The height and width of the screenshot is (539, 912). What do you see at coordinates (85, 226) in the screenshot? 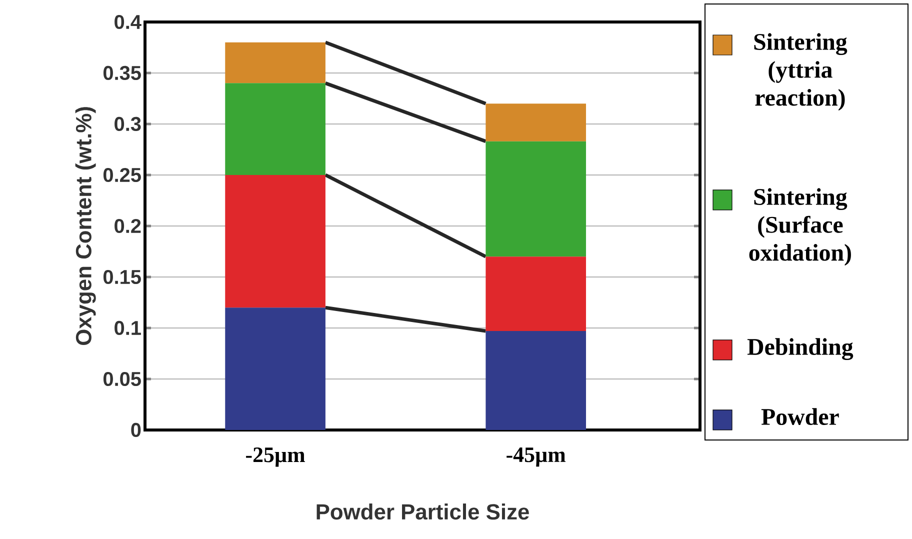
I see `y-axis-title: Oxygen Content (wt.%)` at bounding box center [85, 226].